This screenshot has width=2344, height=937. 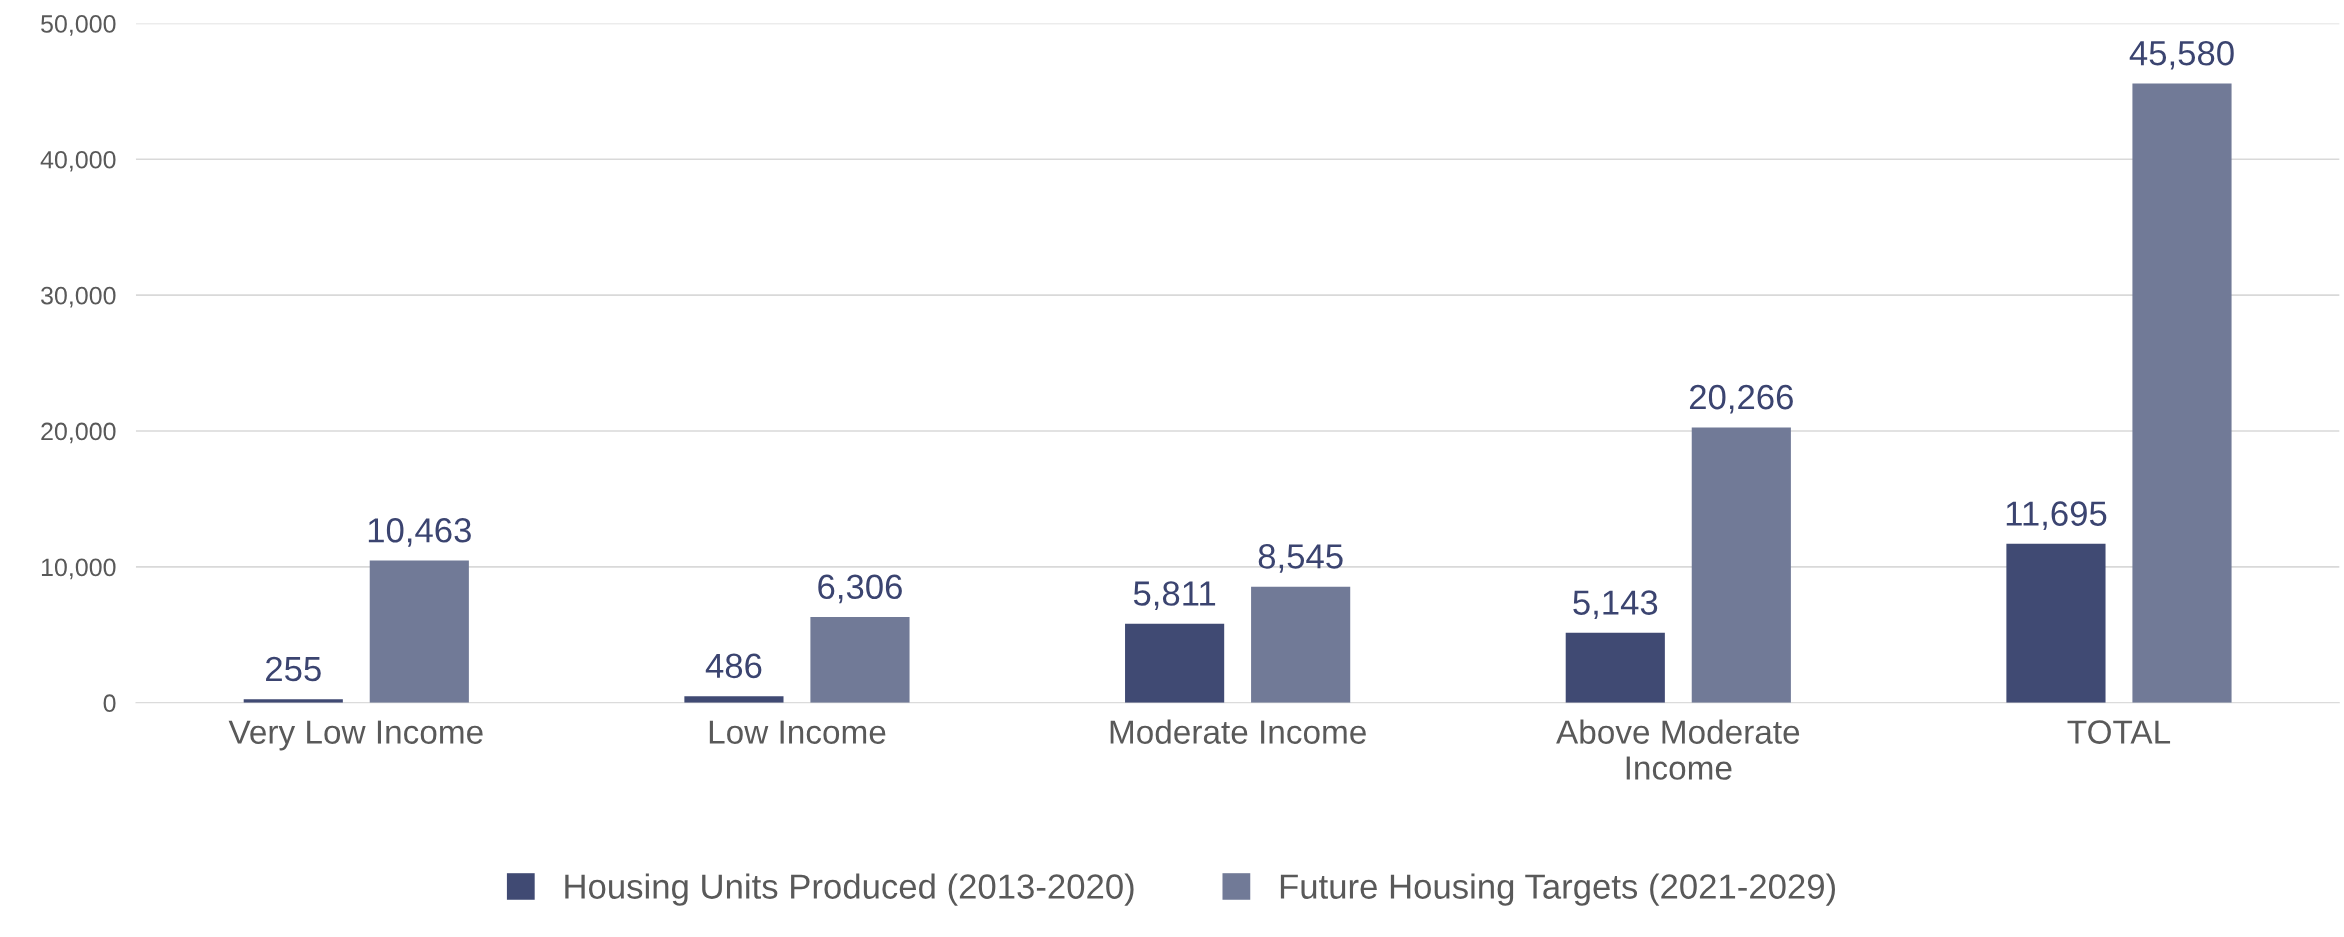 I want to click on y-tick-label: 20,000, so click(x=78, y=433).